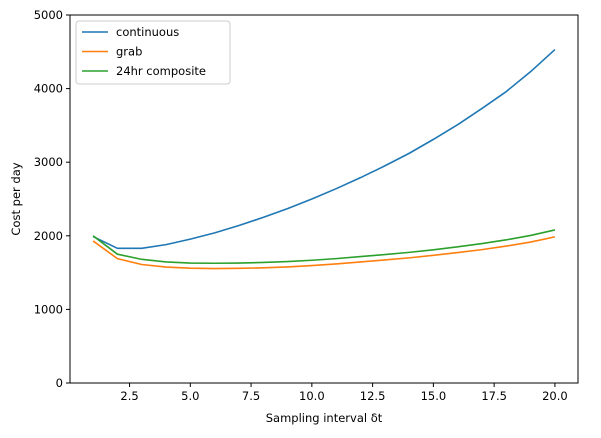 The image size is (601, 438). Describe the element at coordinates (251, 396) in the screenshot. I see `x-tick-label: 7.5` at that location.